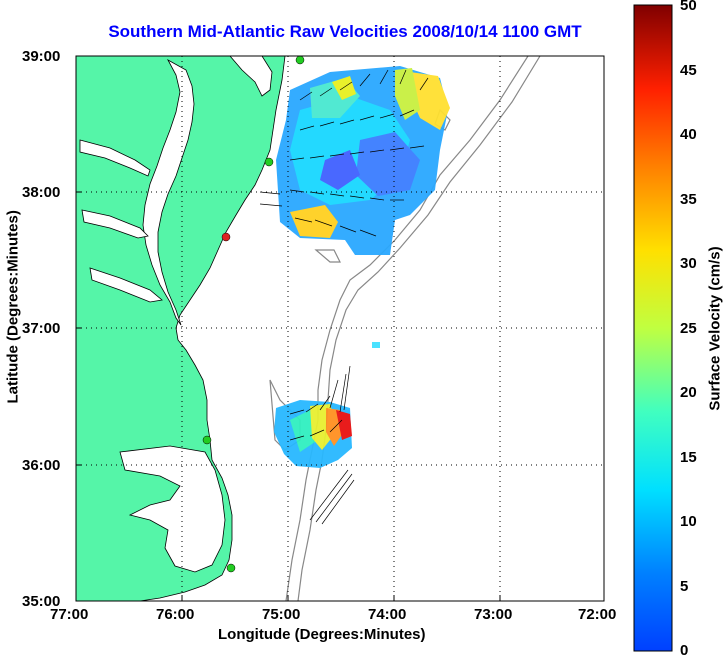  I want to click on x-tick-label: 73:00, so click(493, 614).